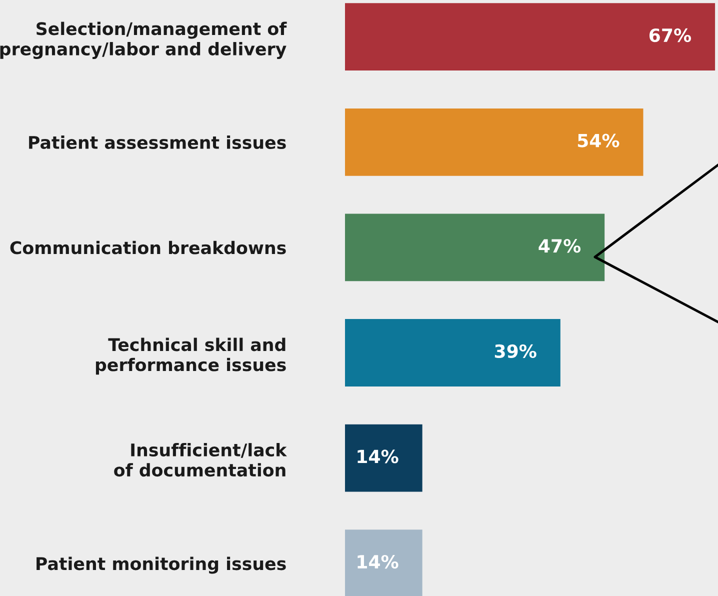 This screenshot has width=718, height=596. I want to click on y-tick-label: Selection/management of pregnancy/labor and delivery, so click(143, 40).